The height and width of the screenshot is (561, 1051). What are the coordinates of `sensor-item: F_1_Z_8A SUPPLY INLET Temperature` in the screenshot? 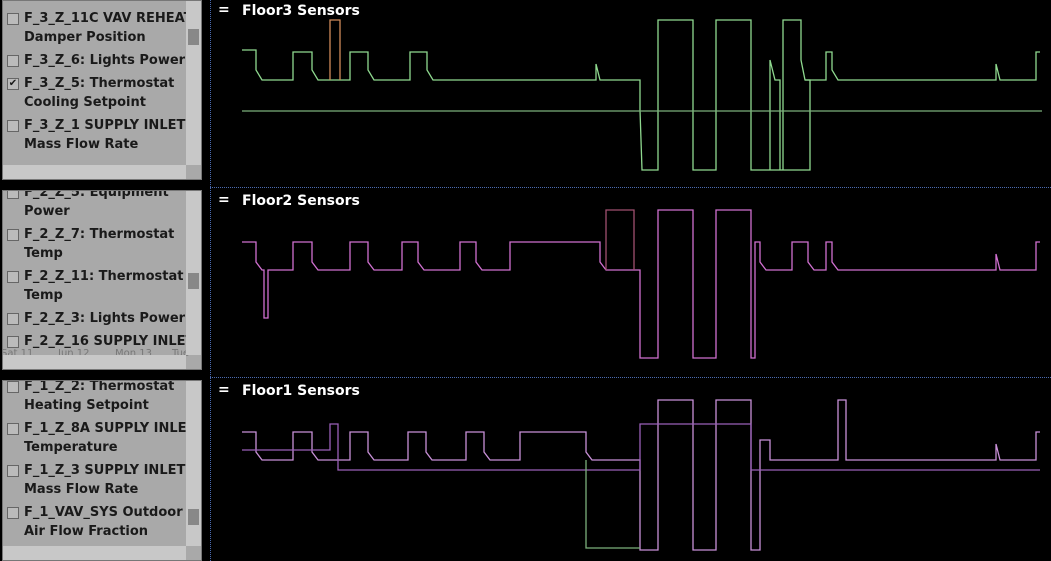 It's located at (101, 438).